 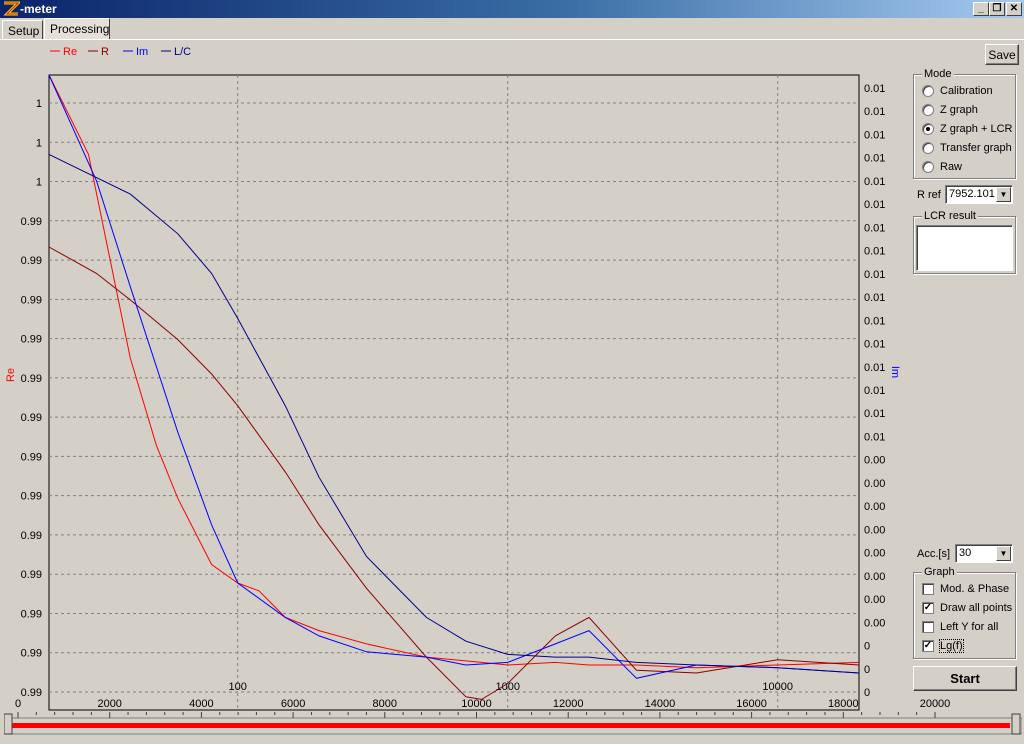 I want to click on x-tick-label: 100, so click(x=238, y=687).